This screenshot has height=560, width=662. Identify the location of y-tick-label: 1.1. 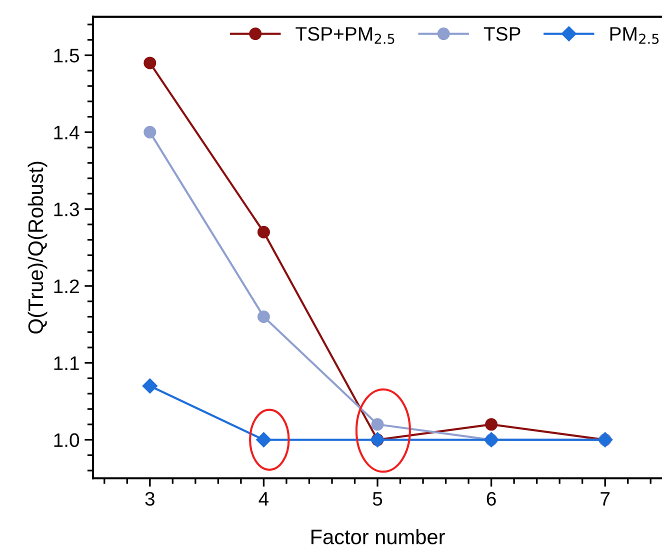
(66, 363).